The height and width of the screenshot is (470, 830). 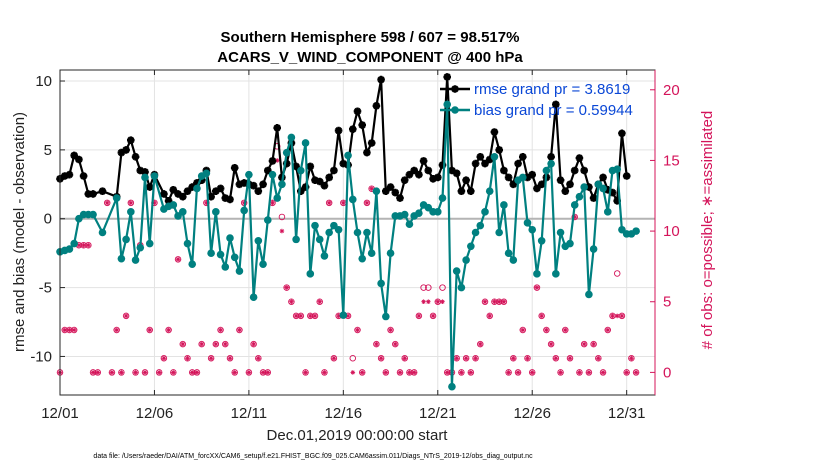 What do you see at coordinates (667, 372) in the screenshot?
I see `y-right-tick-label: 0` at bounding box center [667, 372].